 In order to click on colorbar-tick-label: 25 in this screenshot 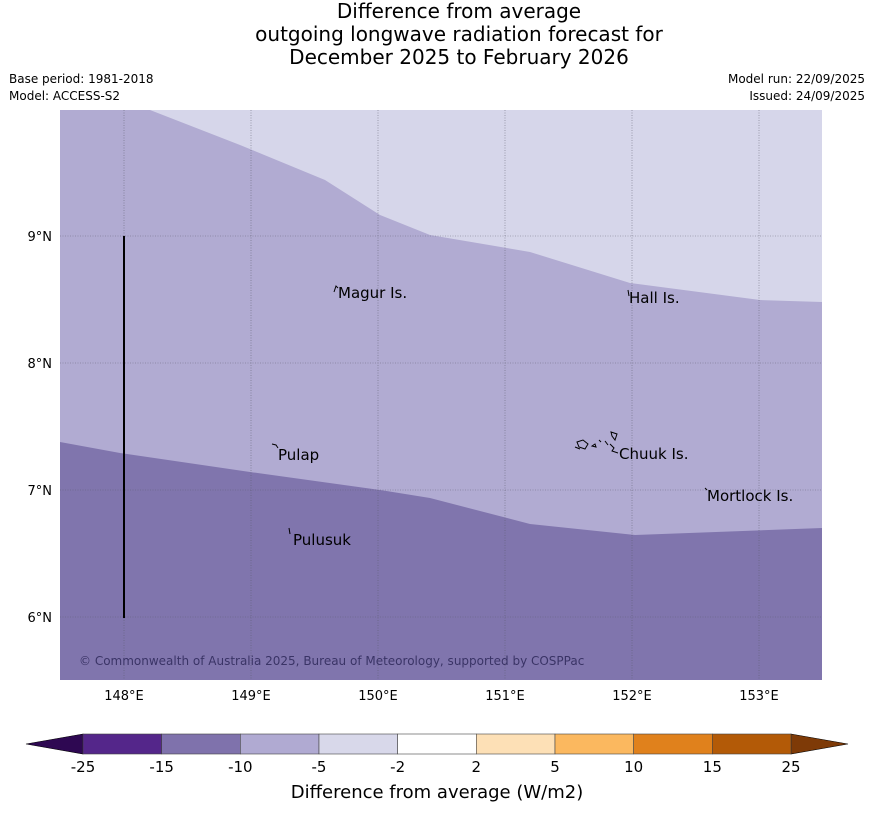, I will do `click(790, 767)`.